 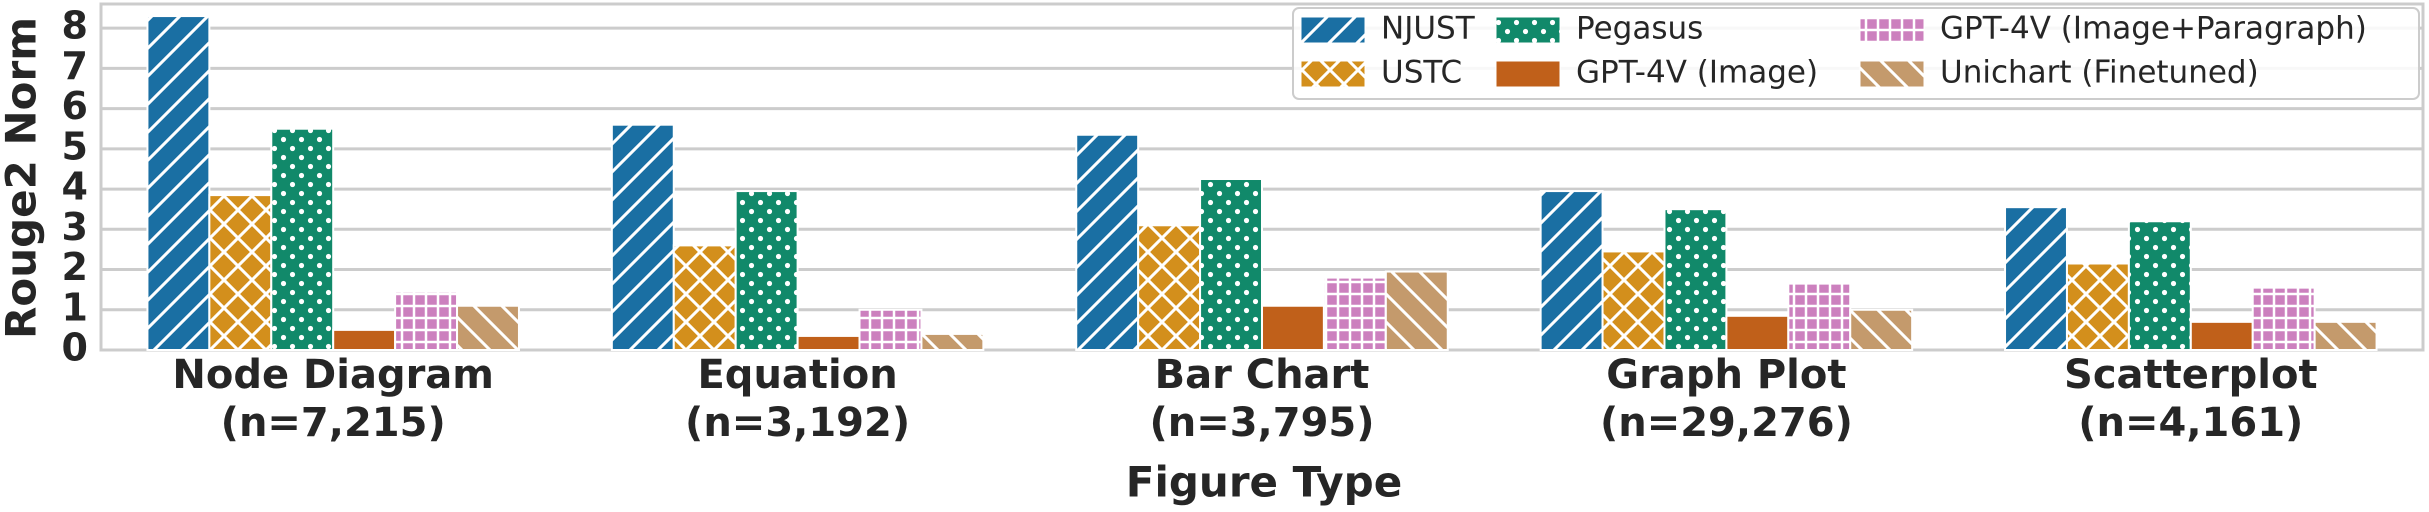 What do you see at coordinates (1421, 73) in the screenshot?
I see `legend-label: USTC` at bounding box center [1421, 73].